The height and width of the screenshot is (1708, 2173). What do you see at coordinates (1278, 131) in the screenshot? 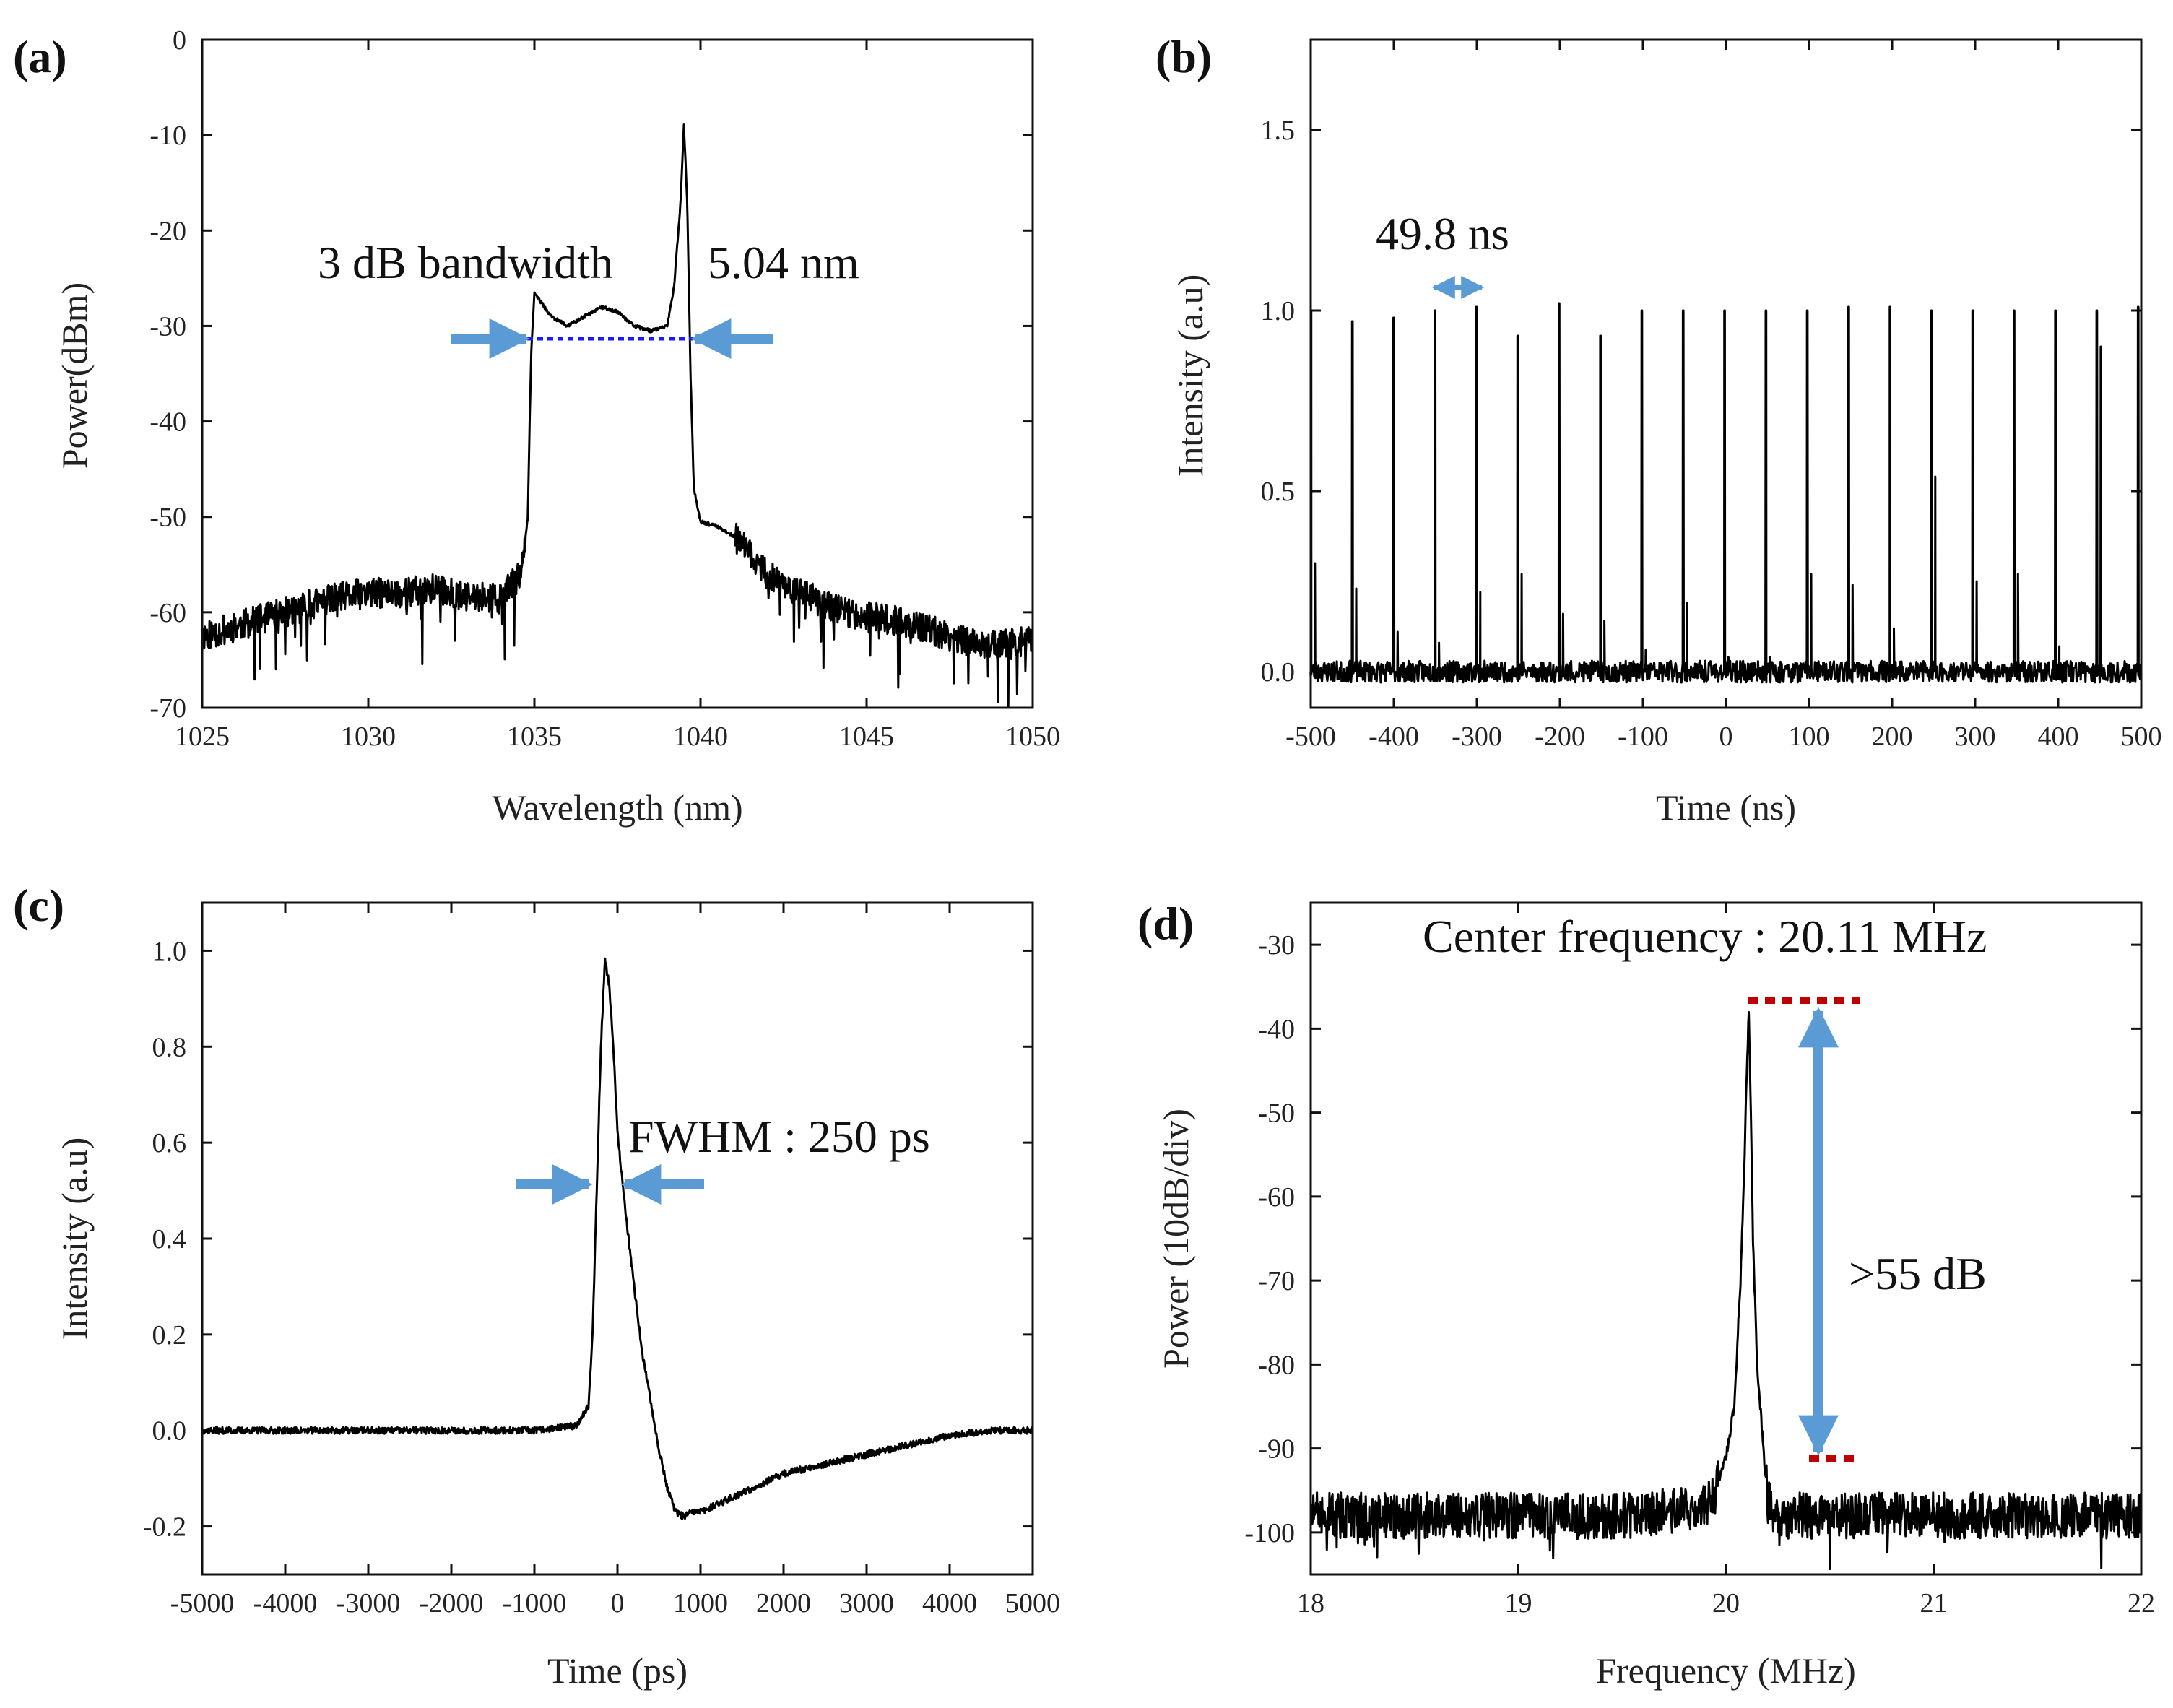
I see `panel-b-ytick-label: 1.5` at bounding box center [1278, 131].